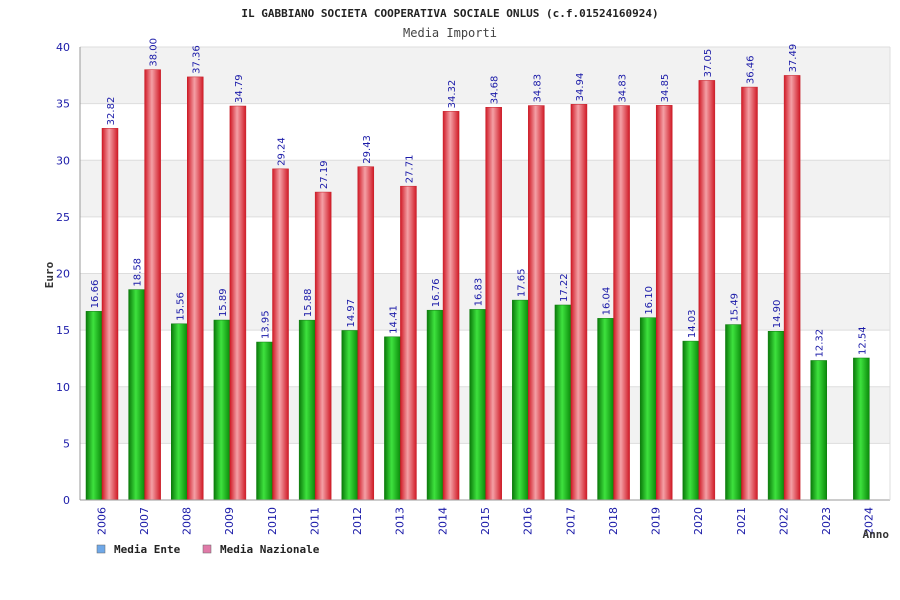  Describe the element at coordinates (282, 151) in the screenshot. I see `bar-data-label: 29.24` at that location.